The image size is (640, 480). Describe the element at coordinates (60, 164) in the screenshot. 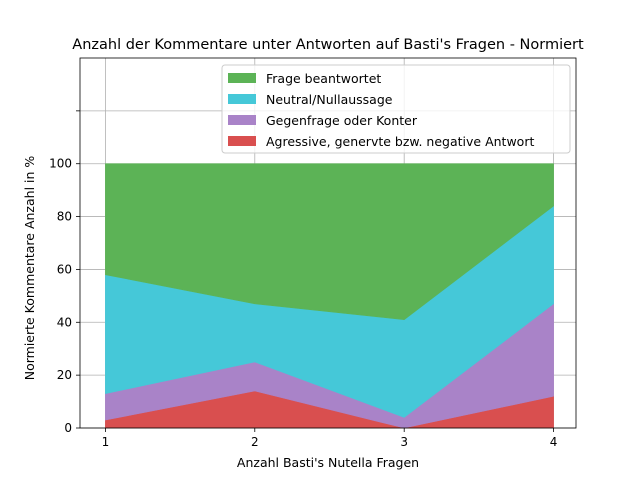

I see `y-tick-label: 100` at that location.